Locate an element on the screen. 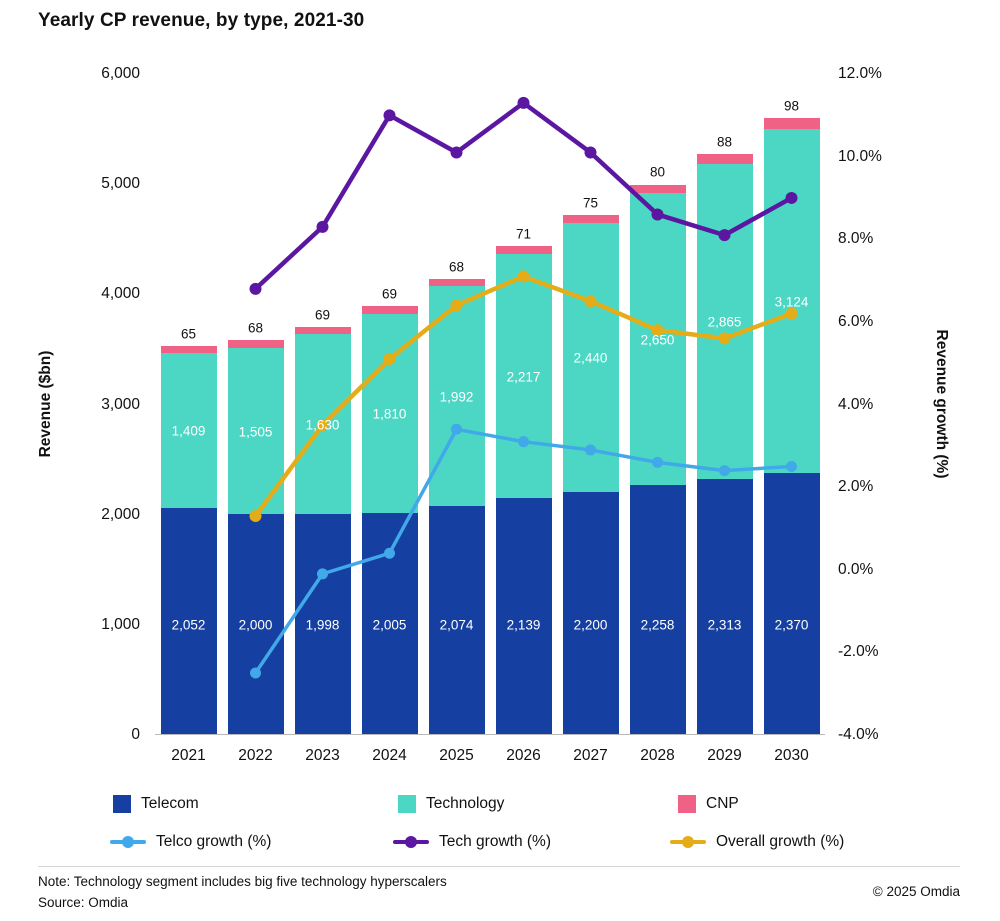 This screenshot has width=1000, height=921. legend-item-cnp: CNP is located at coordinates (708, 804).